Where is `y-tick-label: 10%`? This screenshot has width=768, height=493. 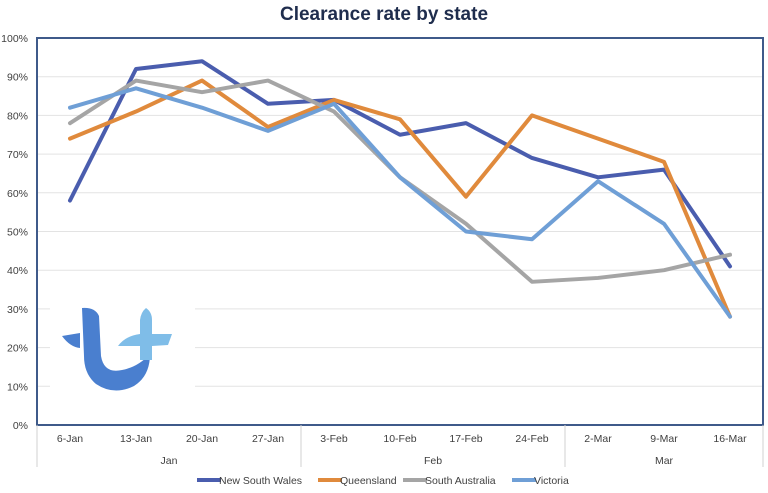
y-tick-label: 10% is located at coordinates (17, 387).